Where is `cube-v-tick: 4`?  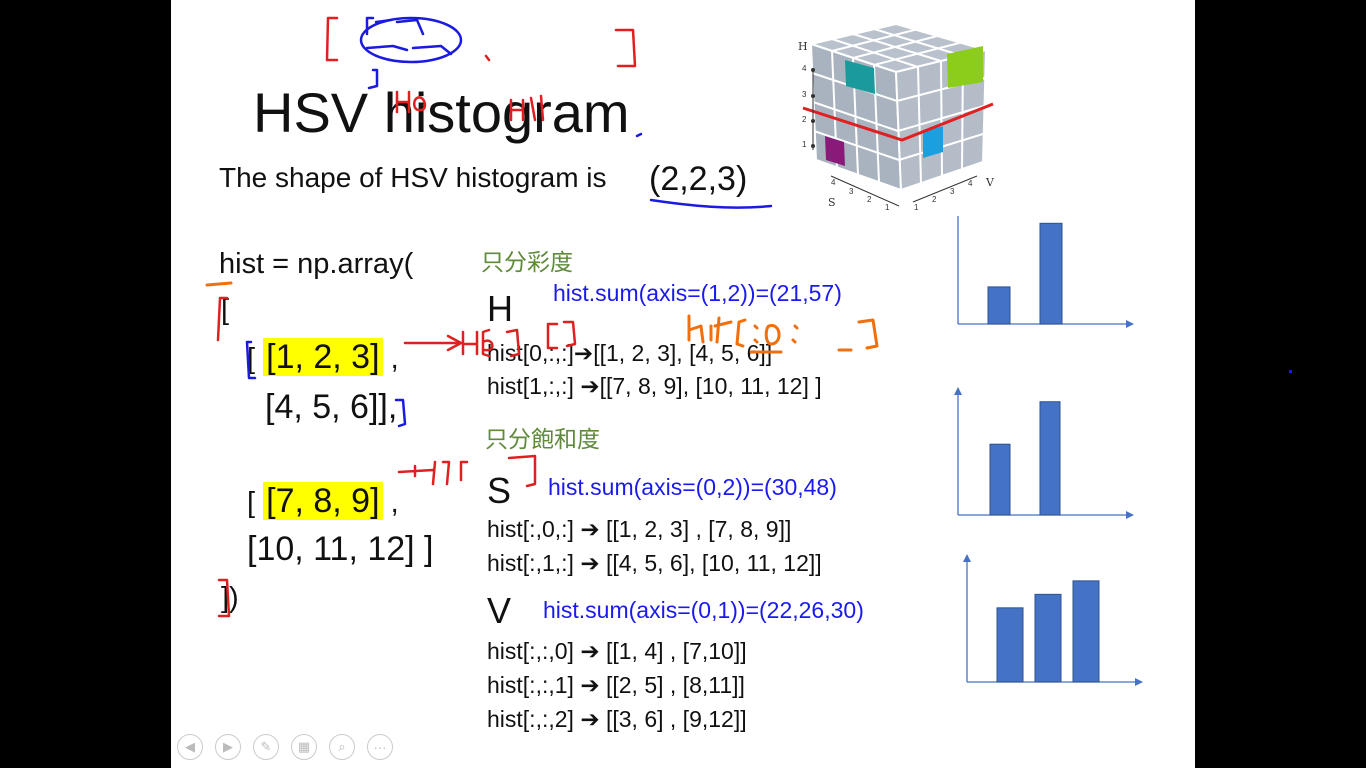 cube-v-tick: 4 is located at coordinates (970, 183).